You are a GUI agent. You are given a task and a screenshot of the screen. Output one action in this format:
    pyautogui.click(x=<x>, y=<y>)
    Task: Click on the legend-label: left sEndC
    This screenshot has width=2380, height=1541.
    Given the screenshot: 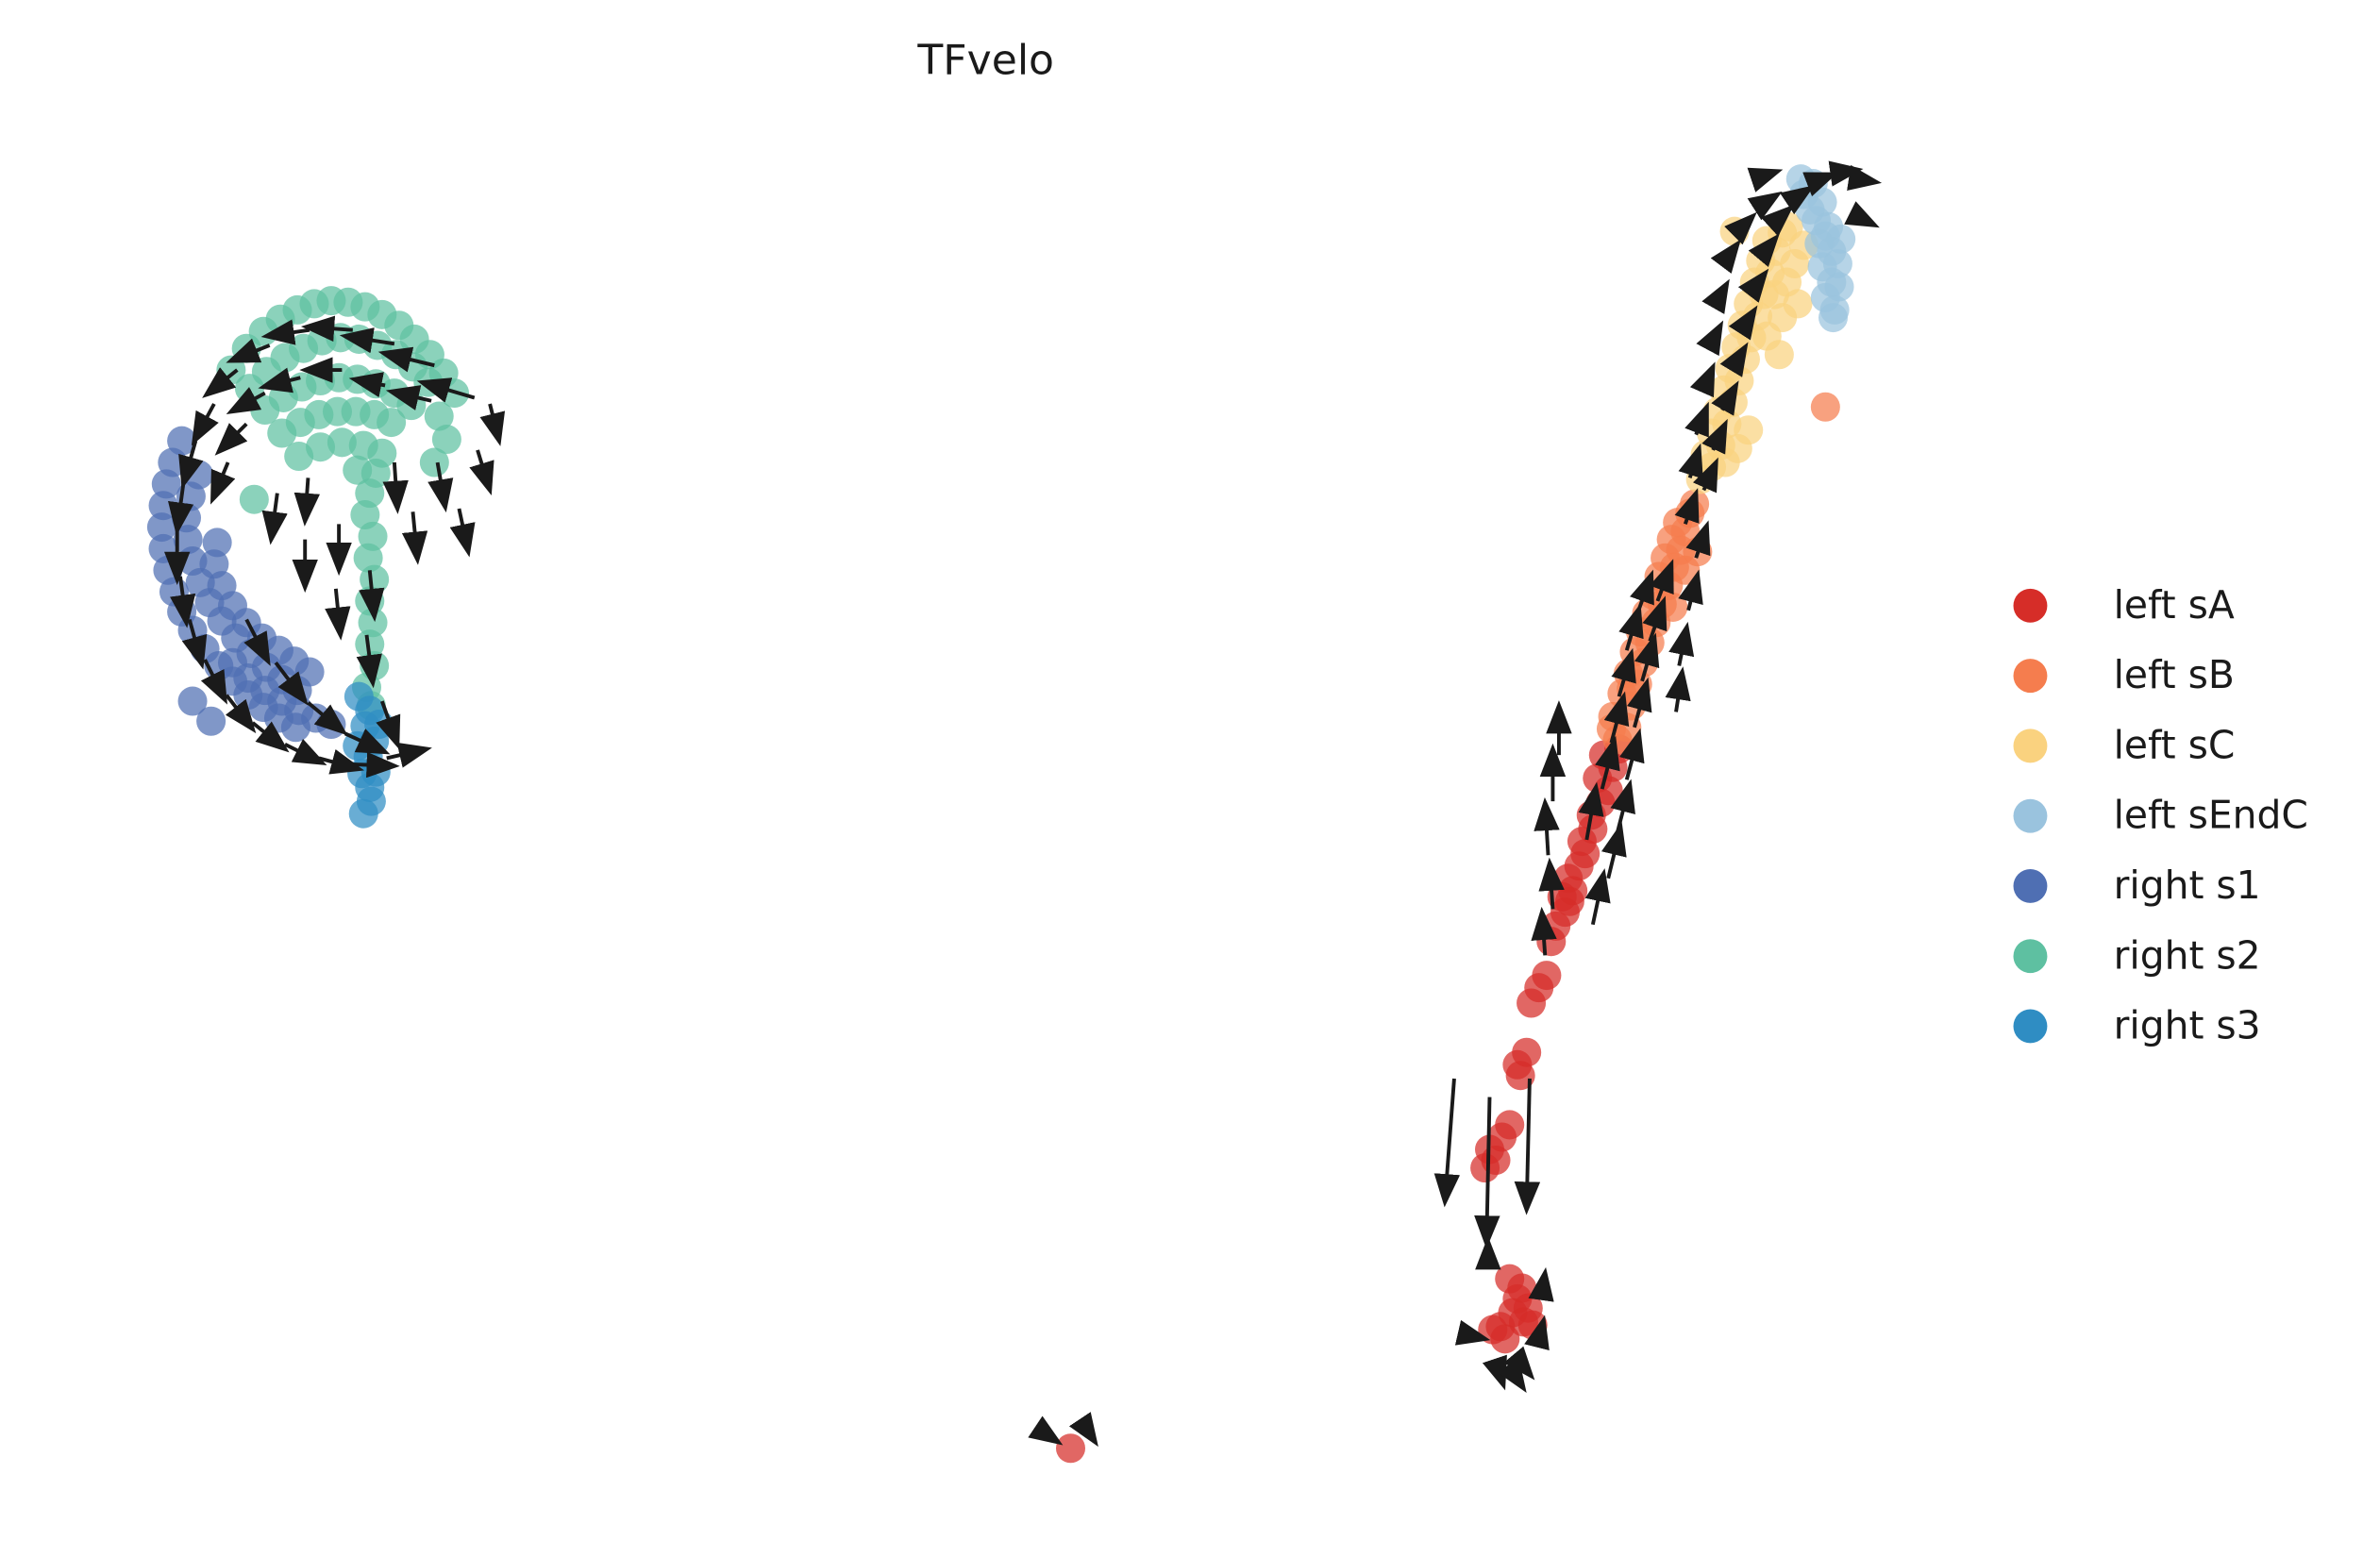 What is the action you would take?
    pyautogui.click(x=2211, y=815)
    